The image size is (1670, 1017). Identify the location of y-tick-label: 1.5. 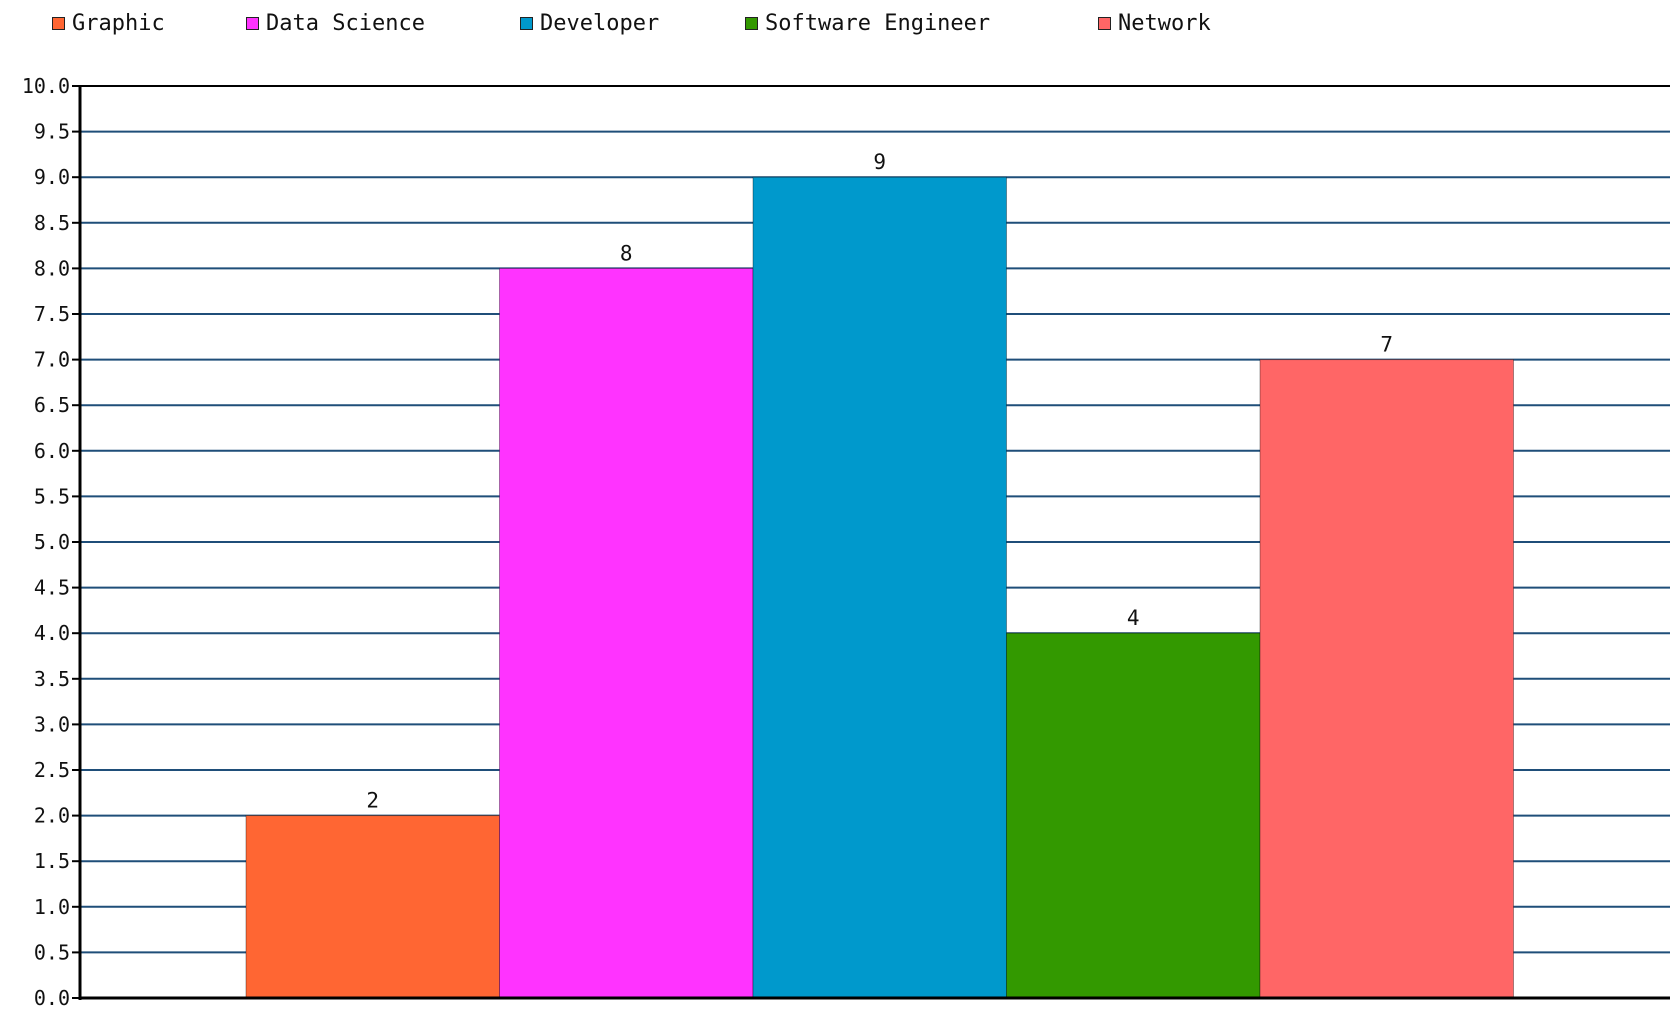
(52, 861).